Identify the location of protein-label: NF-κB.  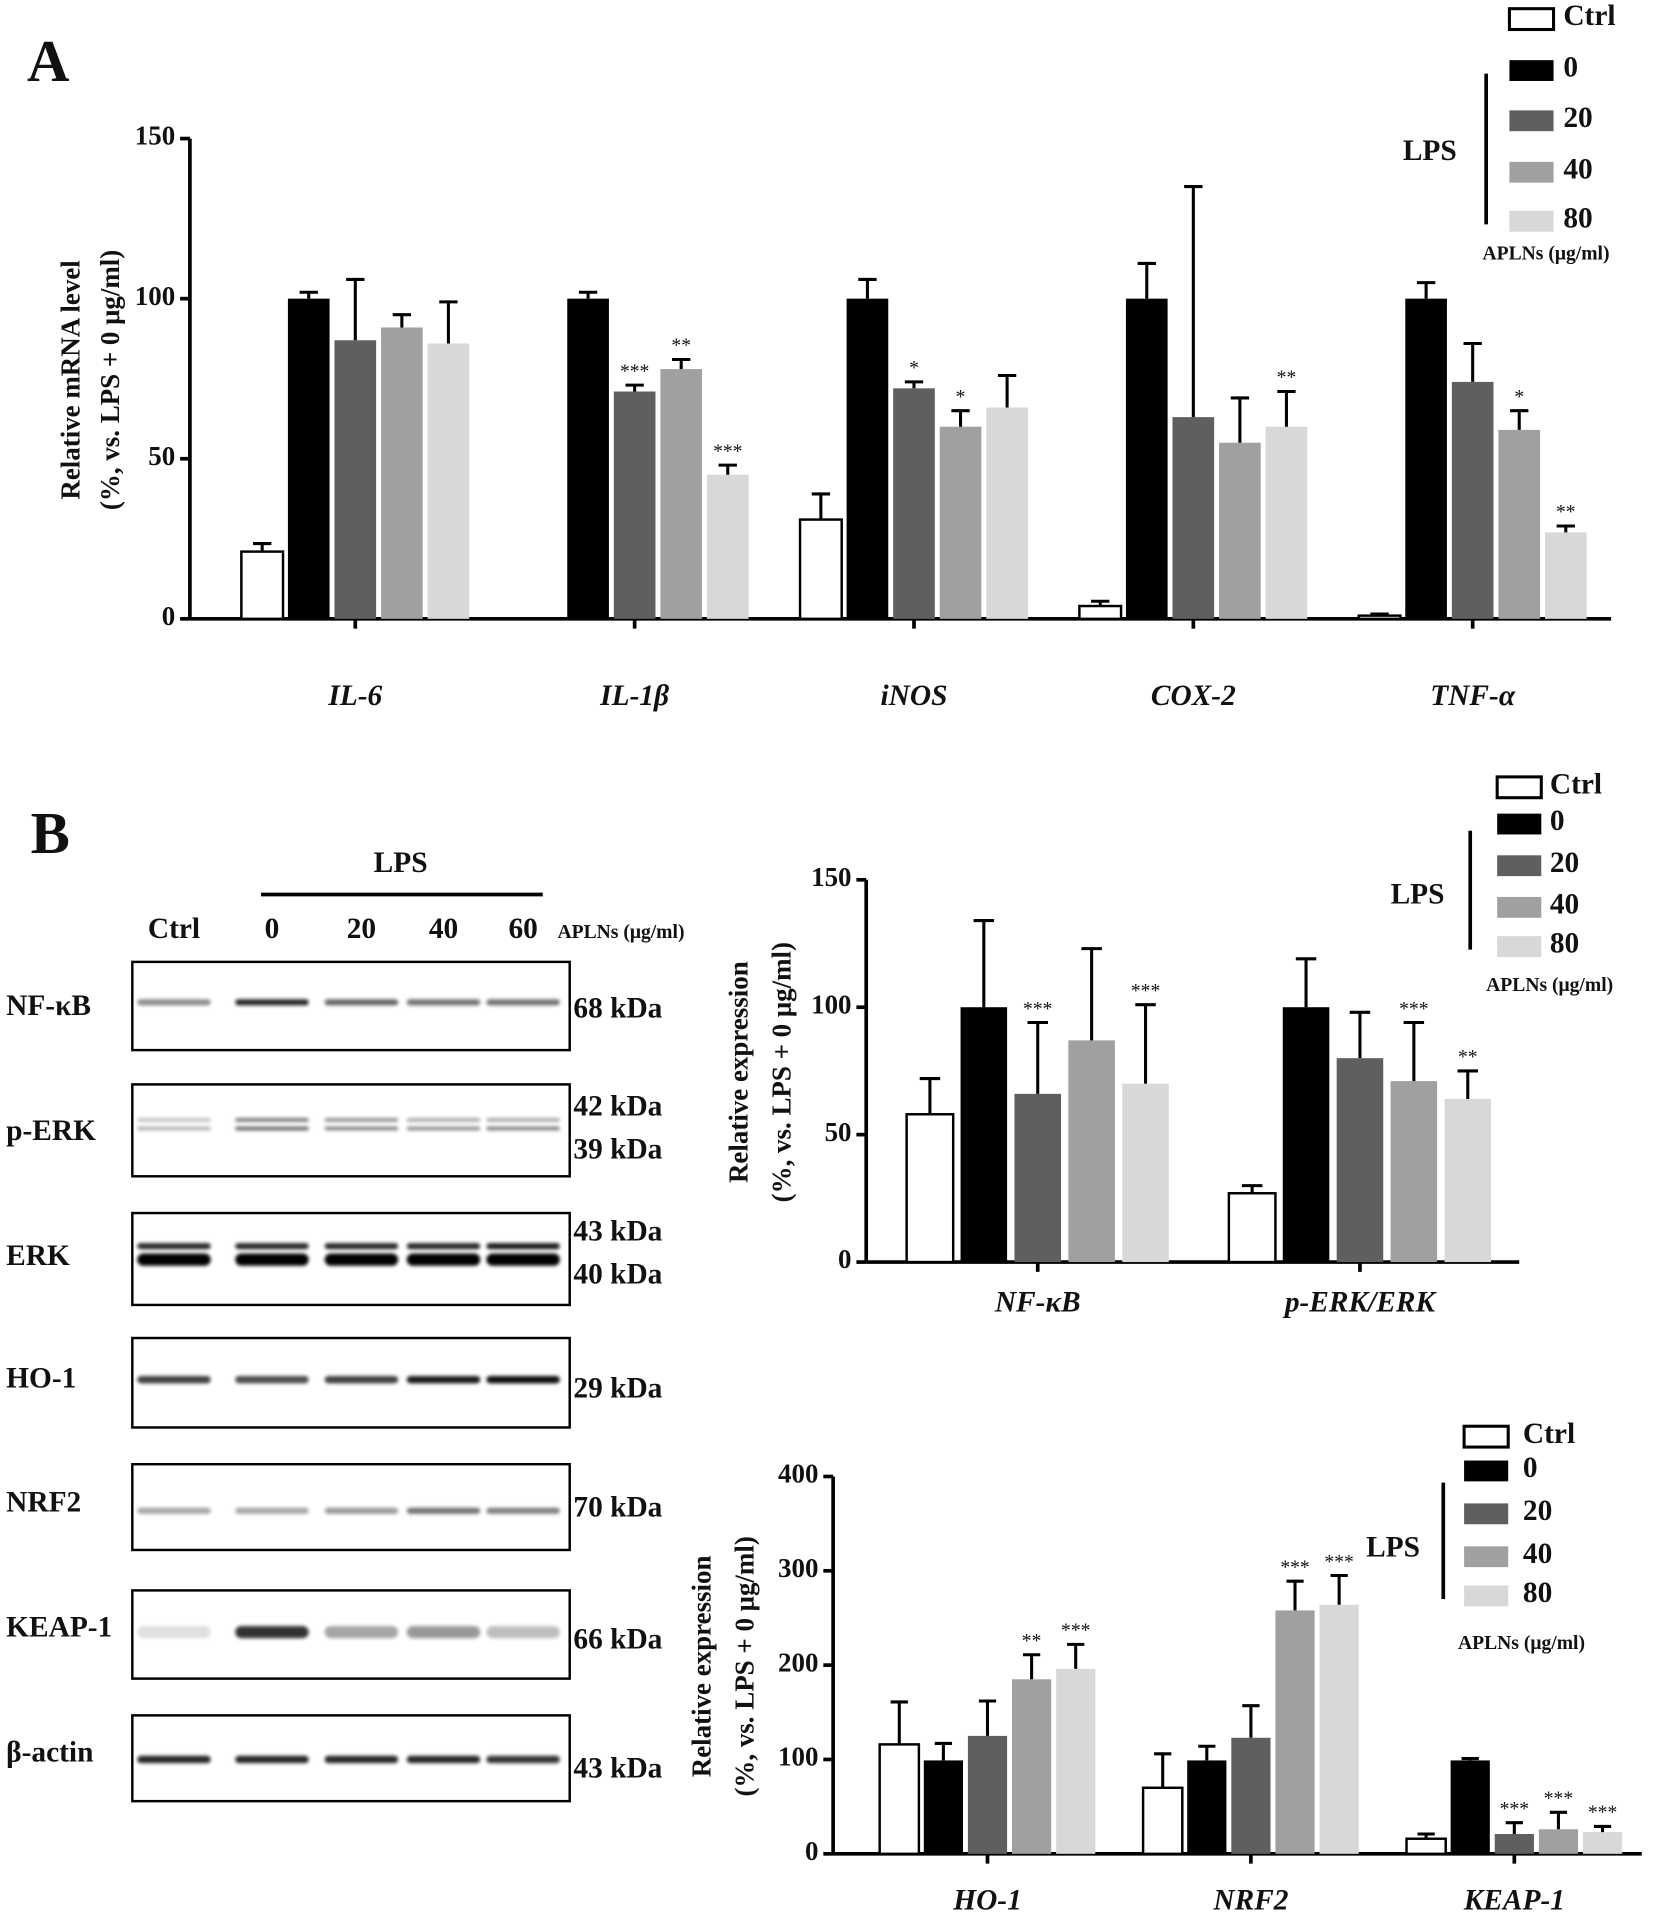
(48, 1006).